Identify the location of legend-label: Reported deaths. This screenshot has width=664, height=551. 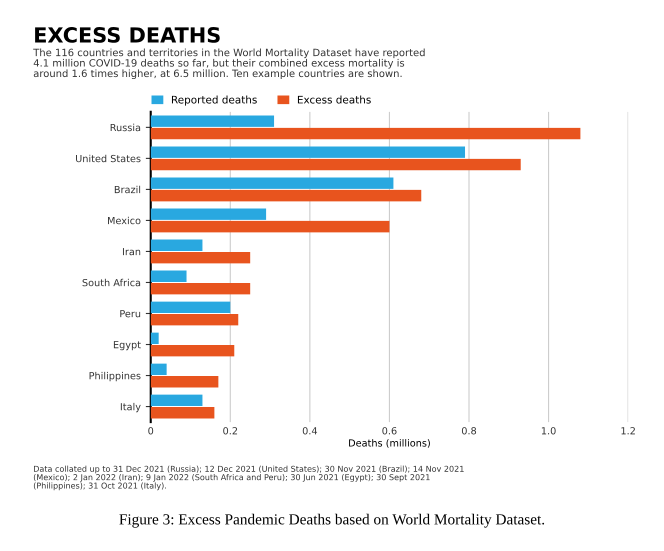
(214, 101).